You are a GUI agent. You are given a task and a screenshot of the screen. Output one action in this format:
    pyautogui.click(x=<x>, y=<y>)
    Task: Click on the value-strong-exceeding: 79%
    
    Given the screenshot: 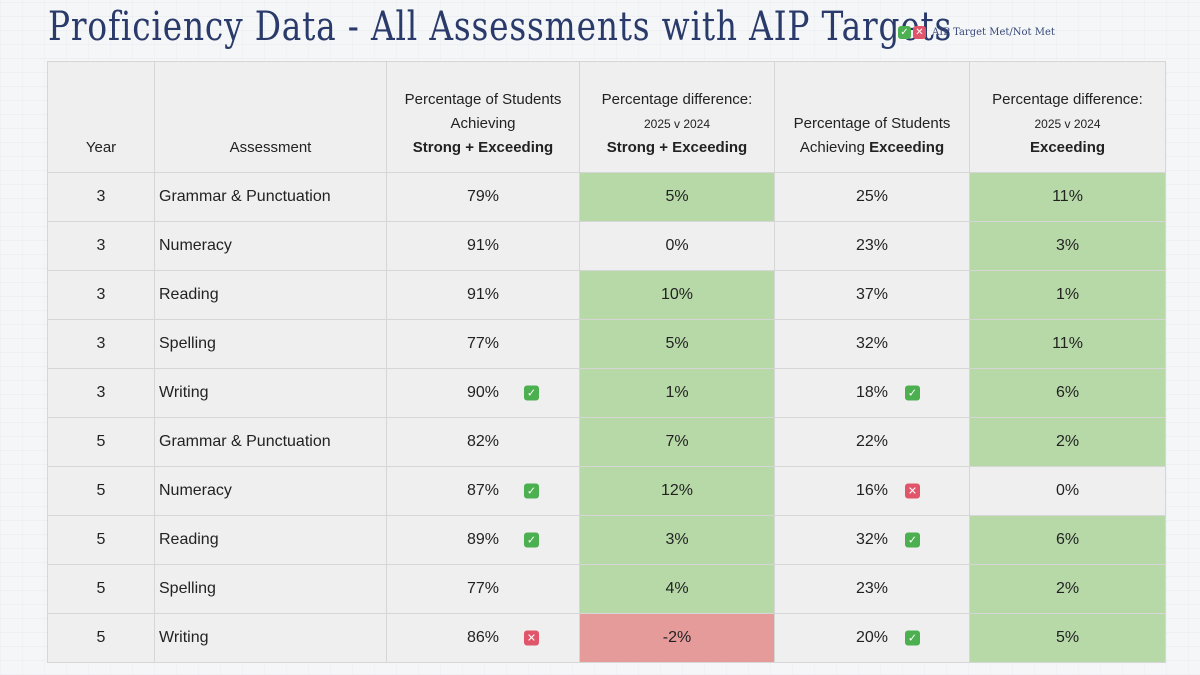 What is the action you would take?
    pyautogui.click(x=483, y=196)
    